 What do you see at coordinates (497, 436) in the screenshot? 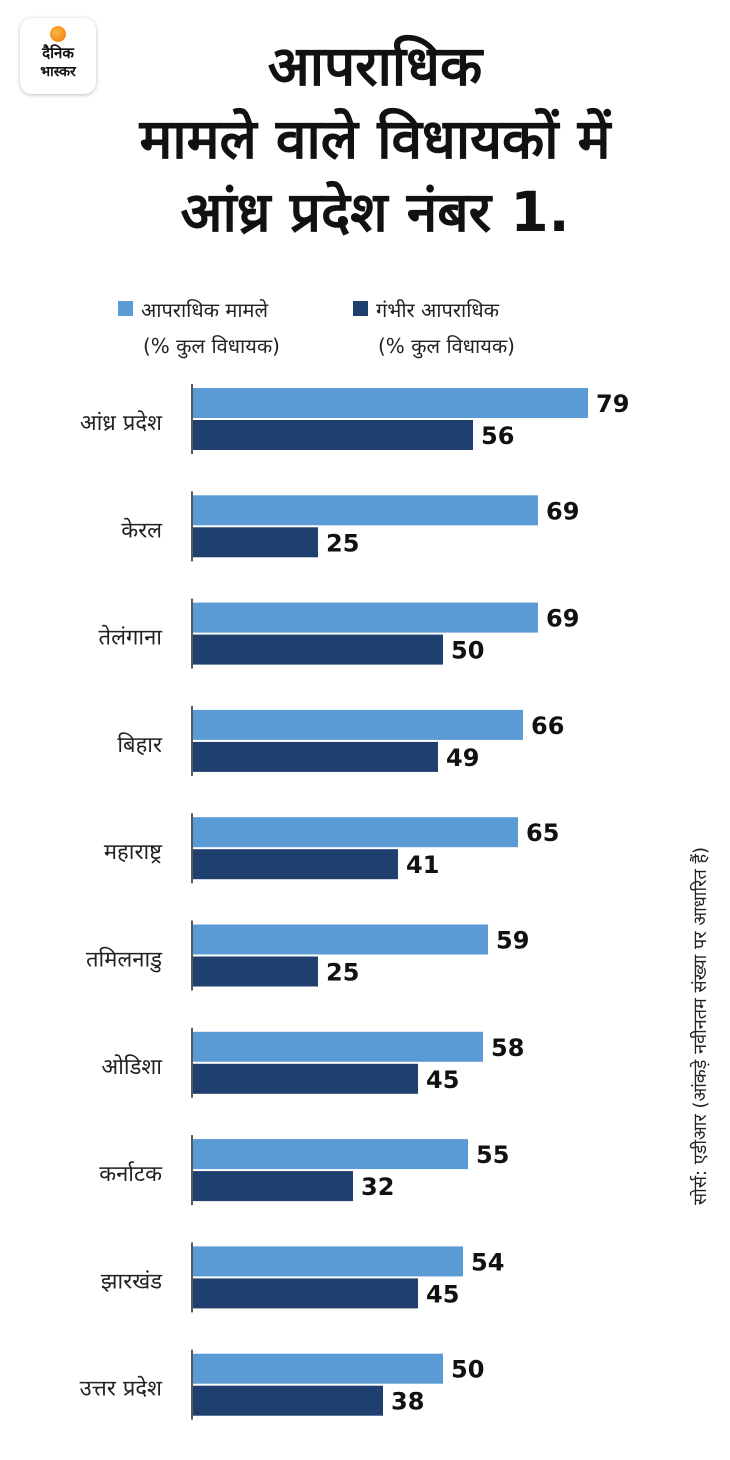
I see `data-label: 56` at bounding box center [497, 436].